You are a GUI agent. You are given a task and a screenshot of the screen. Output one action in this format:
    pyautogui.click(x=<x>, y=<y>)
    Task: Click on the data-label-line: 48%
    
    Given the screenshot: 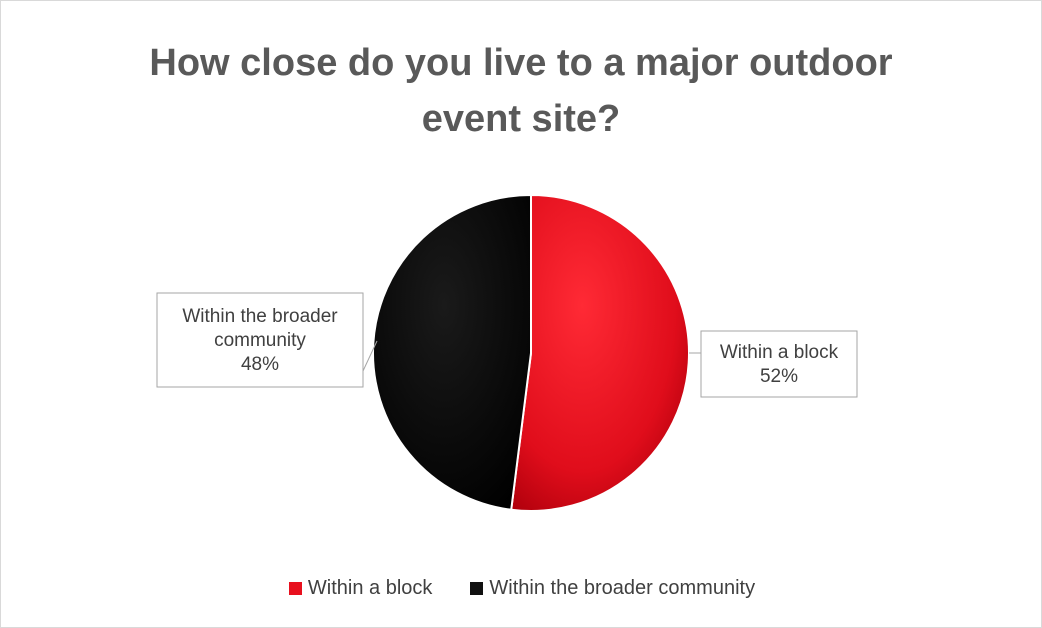 What is the action you would take?
    pyautogui.click(x=260, y=364)
    